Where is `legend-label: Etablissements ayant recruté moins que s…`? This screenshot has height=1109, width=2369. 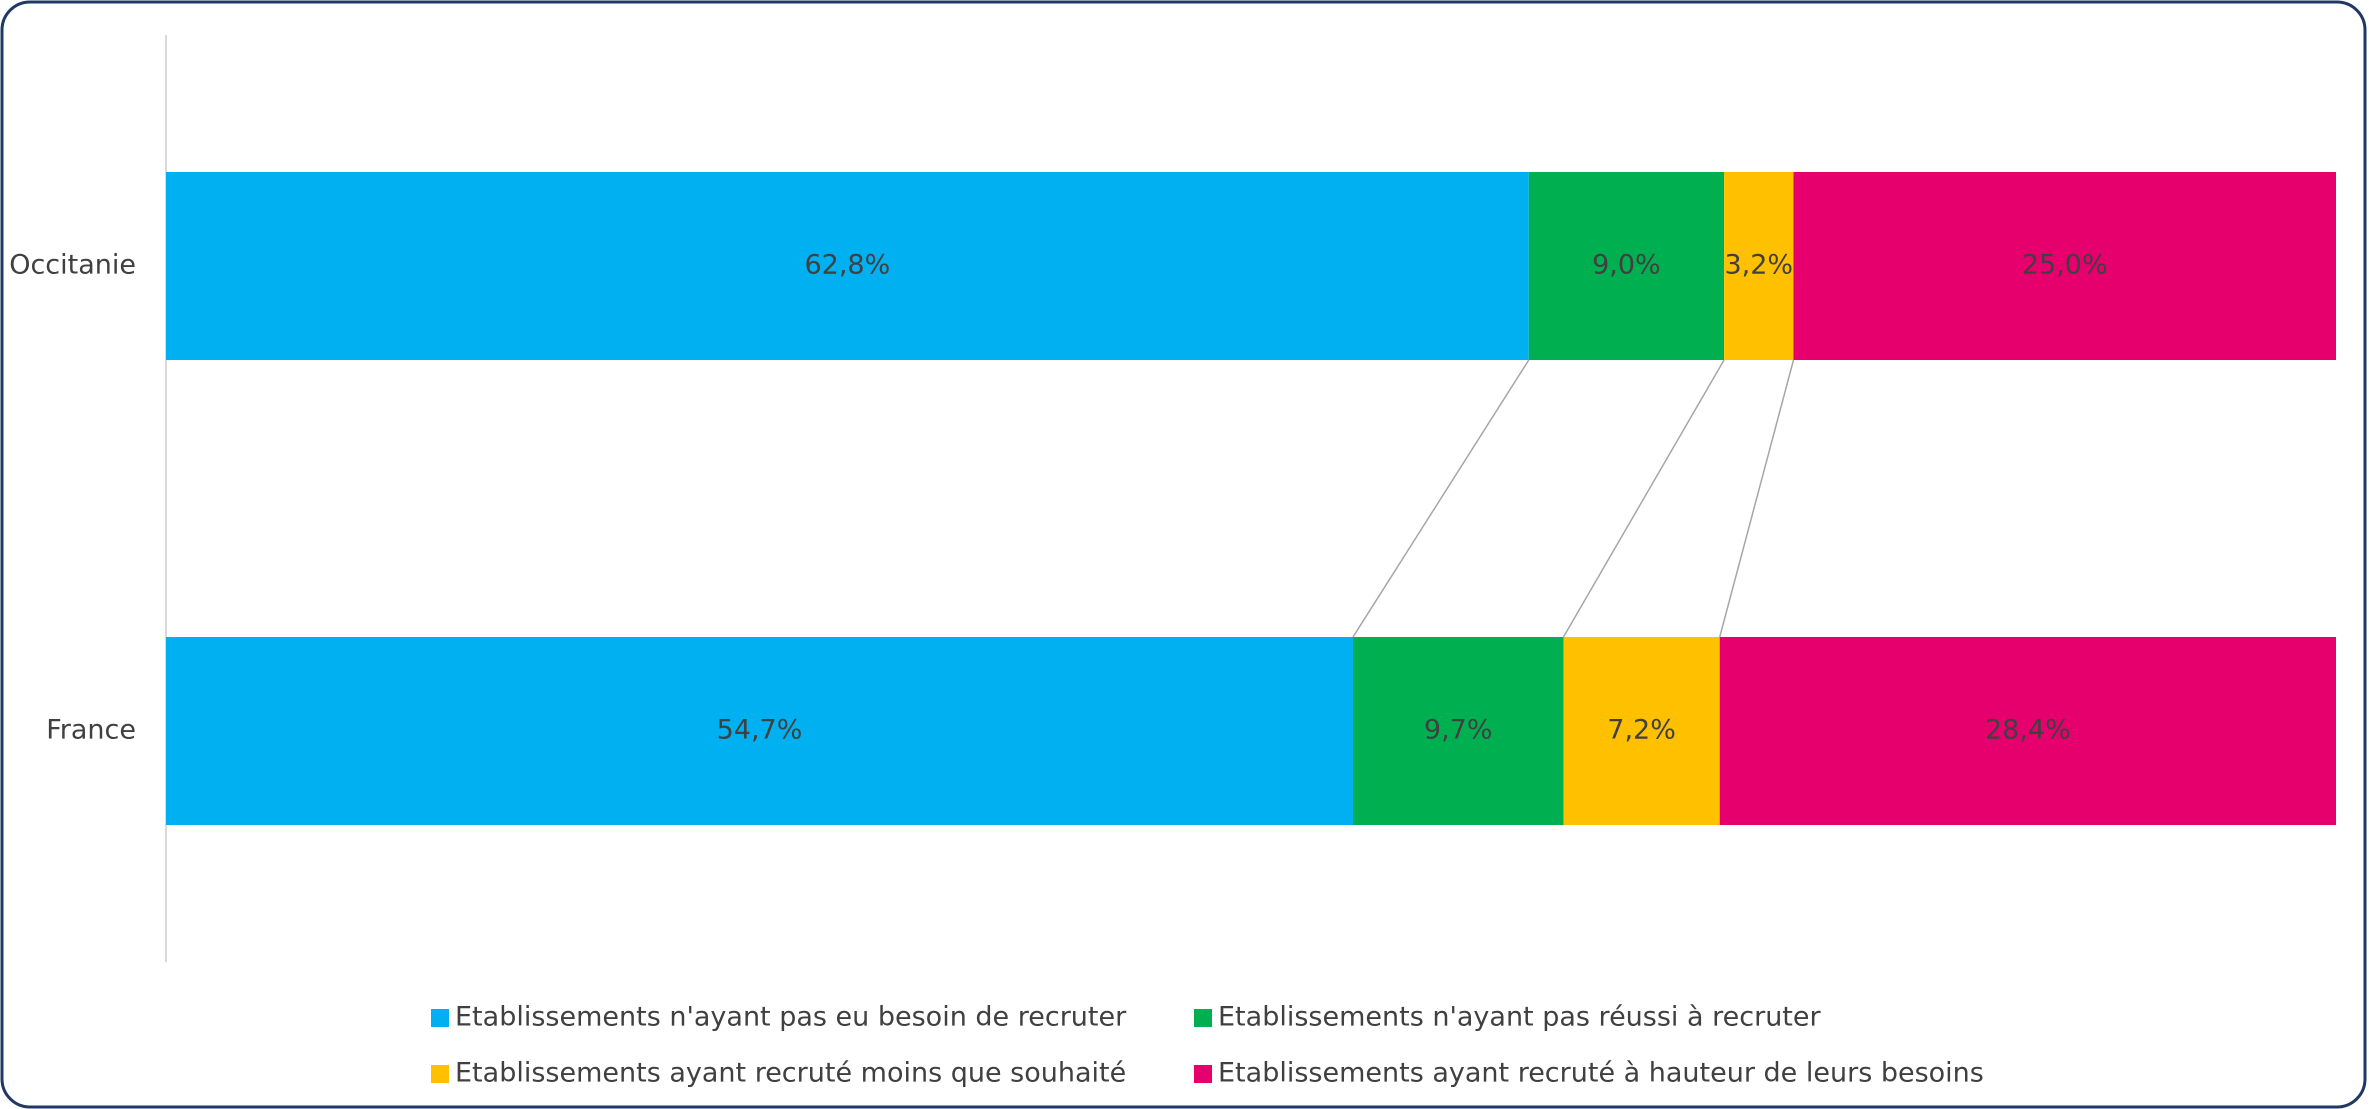
legend-label: Etablissements ayant recruté moins que s… is located at coordinates (790, 1073).